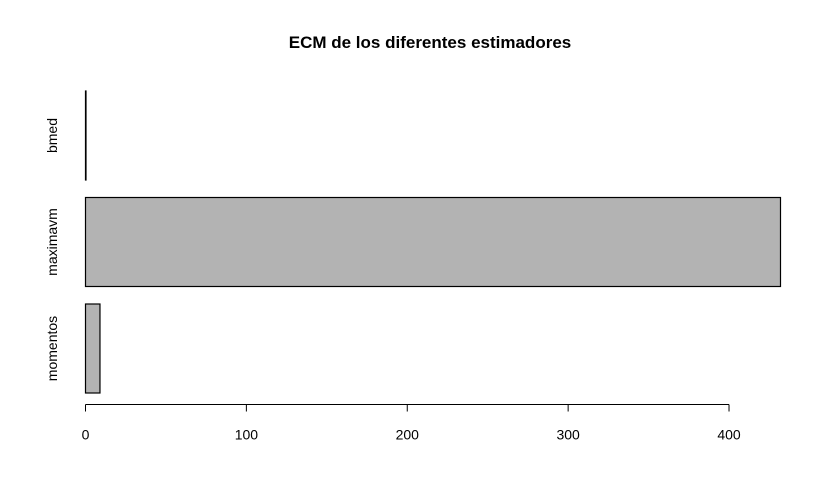 The width and height of the screenshot is (821, 502). I want to click on bar-momentos, so click(92, 348).